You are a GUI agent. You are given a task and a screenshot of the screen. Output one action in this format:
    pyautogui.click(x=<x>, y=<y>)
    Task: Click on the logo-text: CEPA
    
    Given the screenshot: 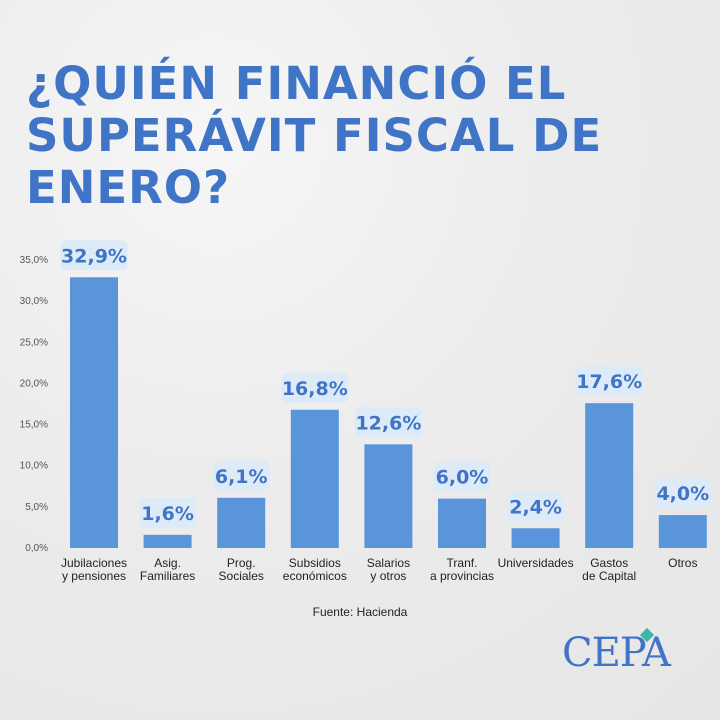 What is the action you would take?
    pyautogui.click(x=616, y=653)
    